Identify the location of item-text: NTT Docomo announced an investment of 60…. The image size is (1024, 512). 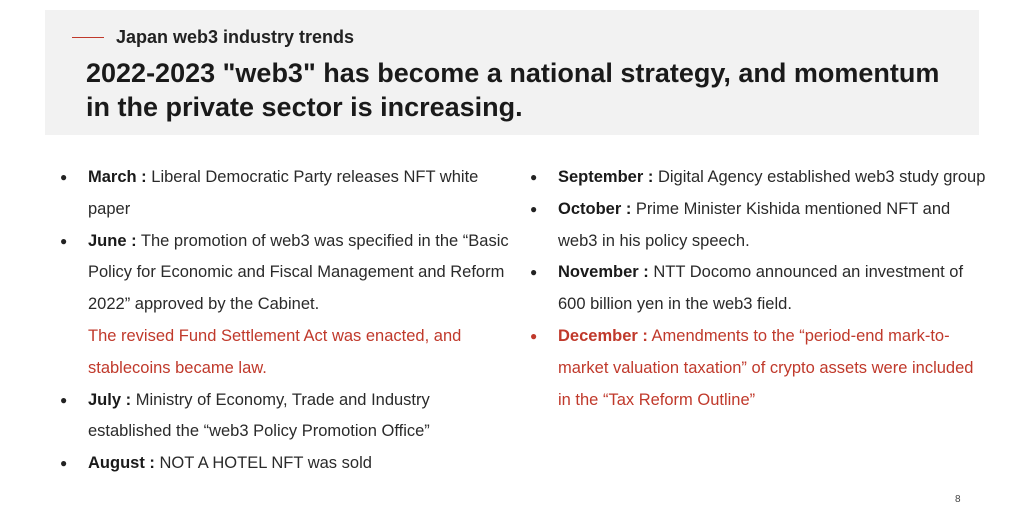
(761, 288).